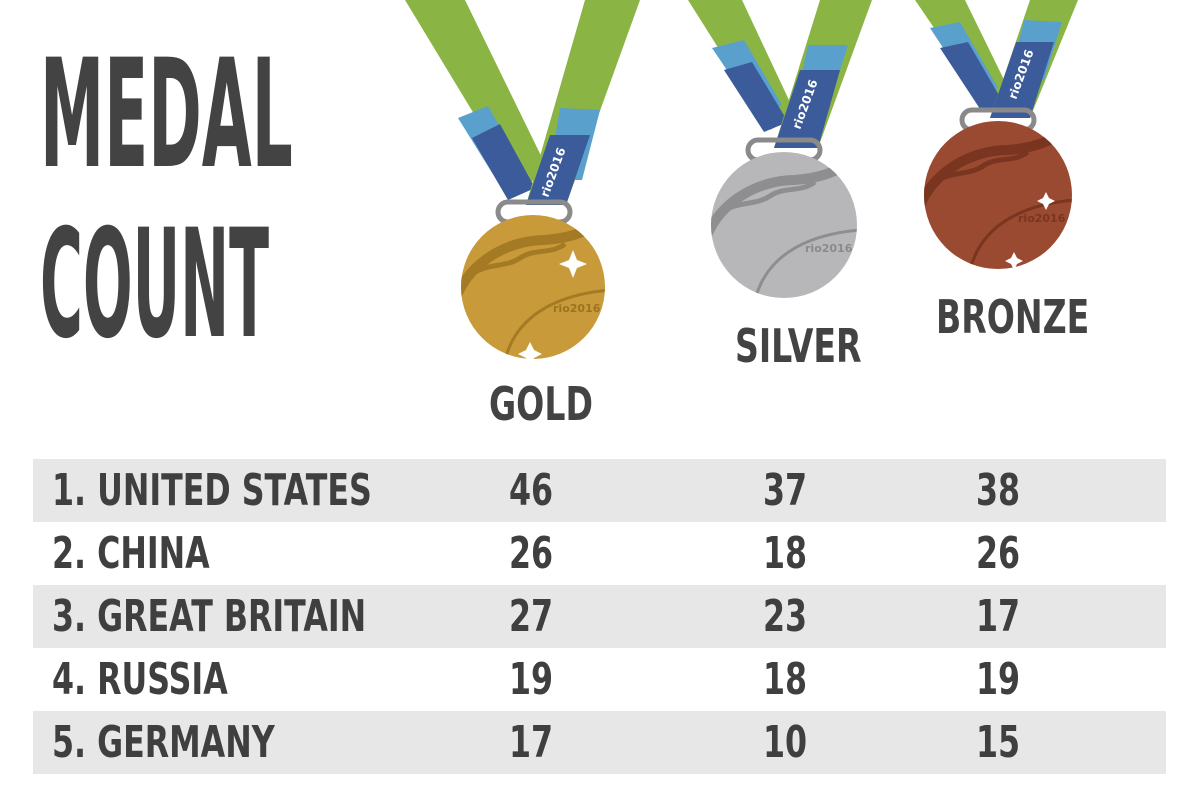 This screenshot has height=793, width=1200. I want to click on bronze-medal-engraving: rio2016, so click(1042, 218).